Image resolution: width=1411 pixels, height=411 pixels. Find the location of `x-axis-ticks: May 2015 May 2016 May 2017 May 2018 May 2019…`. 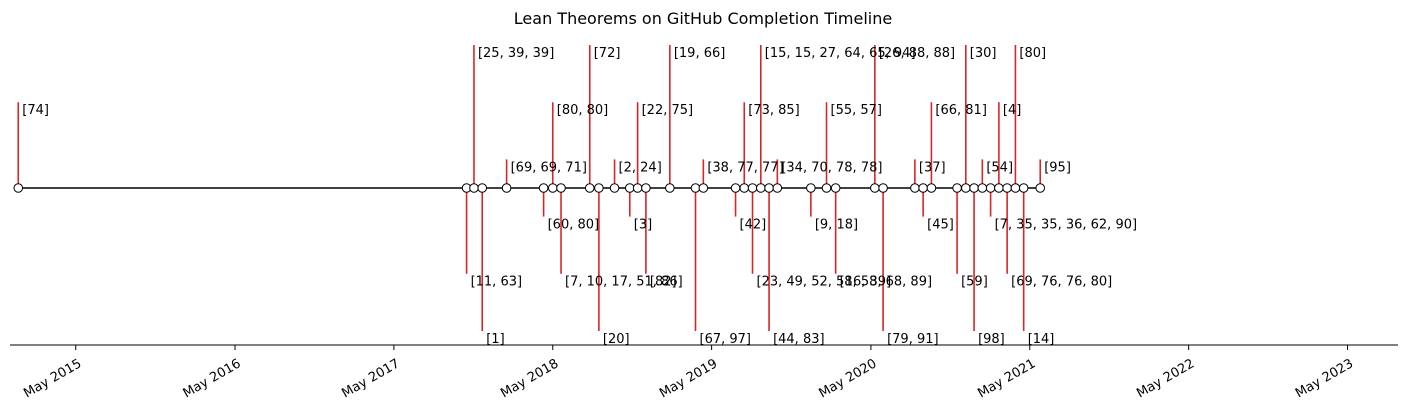

x-axis-ticks: May 2015 May 2016 May 2017 May 2018 May 2019… is located at coordinates (688, 373).